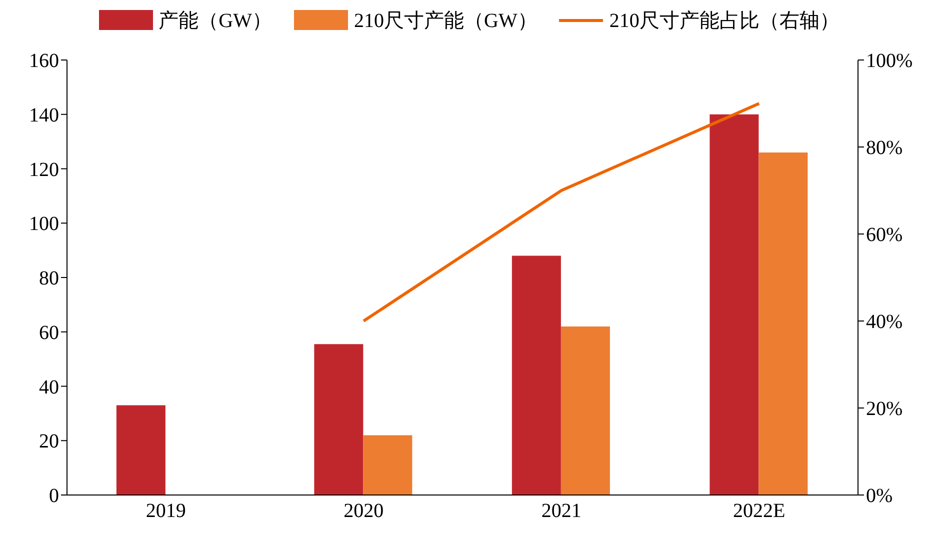 This screenshot has height=536, width=938. What do you see at coordinates (44, 169) in the screenshot?
I see `y-tick-label: 120` at bounding box center [44, 169].